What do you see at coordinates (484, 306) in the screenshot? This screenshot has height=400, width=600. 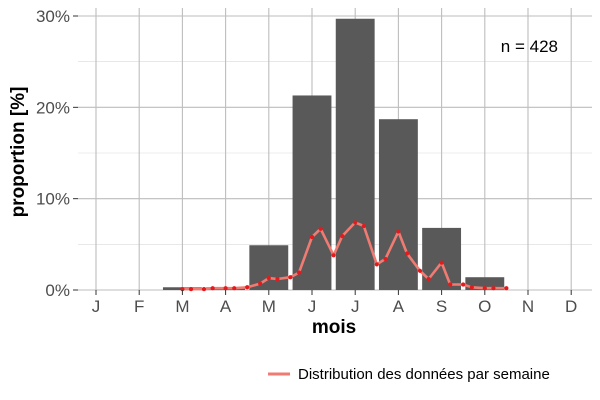 I see `x-tick-label: O` at bounding box center [484, 306].